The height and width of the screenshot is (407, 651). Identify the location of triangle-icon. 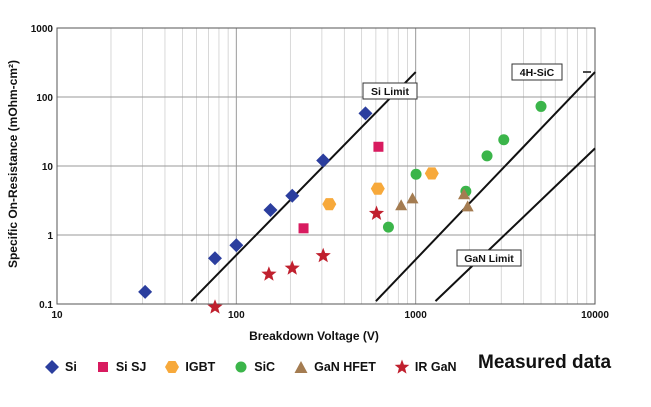
(301, 367).